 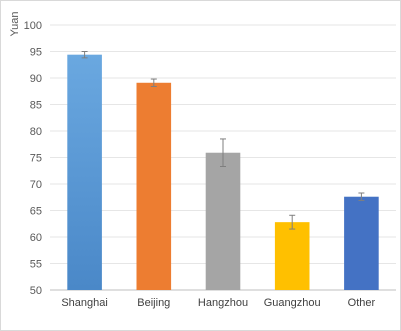 What do you see at coordinates (36, 53) in the screenshot?
I see `y-tick-label: 95` at bounding box center [36, 53].